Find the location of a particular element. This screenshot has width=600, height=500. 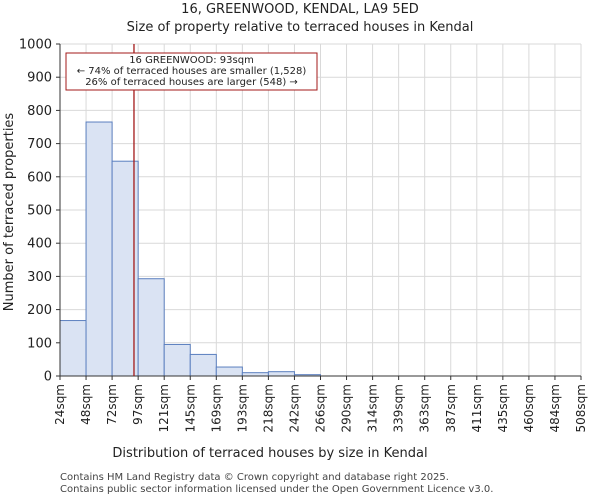

x-tick-label: 363sqm is located at coordinates (425, 408).